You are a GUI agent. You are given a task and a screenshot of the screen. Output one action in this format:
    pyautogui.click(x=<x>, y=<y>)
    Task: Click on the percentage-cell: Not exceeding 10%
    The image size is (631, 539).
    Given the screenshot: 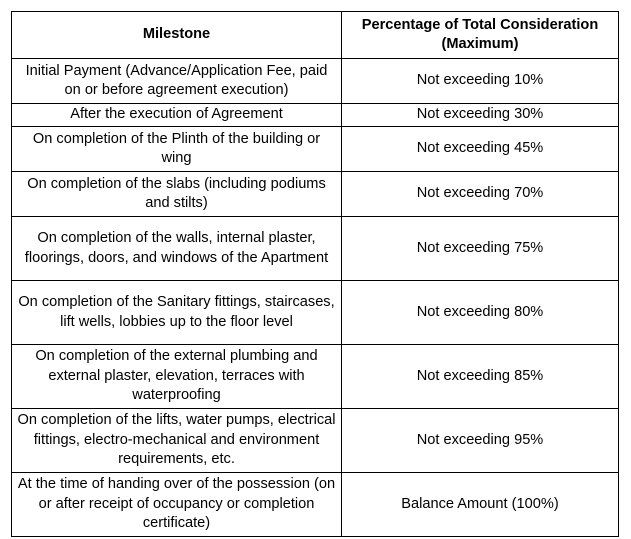 What is the action you would take?
    pyautogui.click(x=480, y=81)
    